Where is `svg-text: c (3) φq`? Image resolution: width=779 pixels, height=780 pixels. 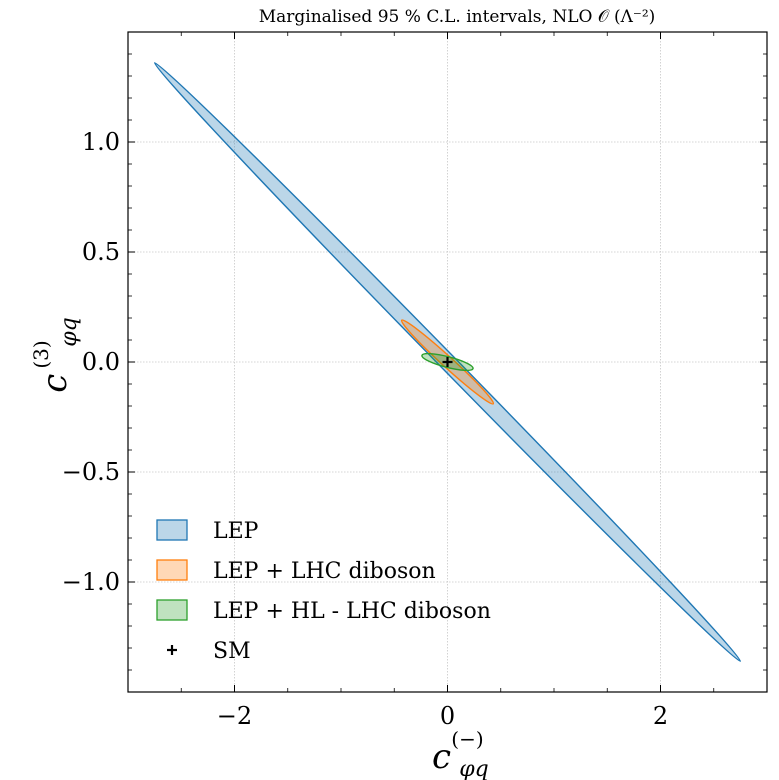
svg-text: c (3) φq is located at coordinates (55, 355).